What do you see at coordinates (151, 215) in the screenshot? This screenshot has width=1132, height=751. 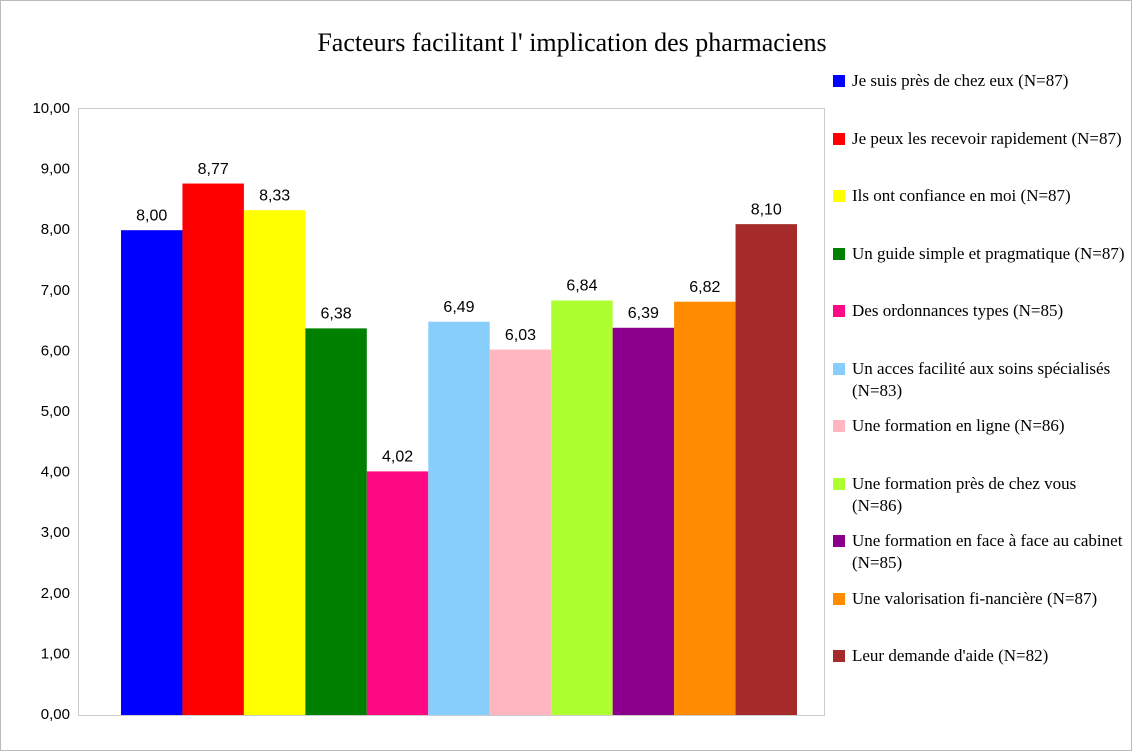 I see `value-label: 8,00` at bounding box center [151, 215].